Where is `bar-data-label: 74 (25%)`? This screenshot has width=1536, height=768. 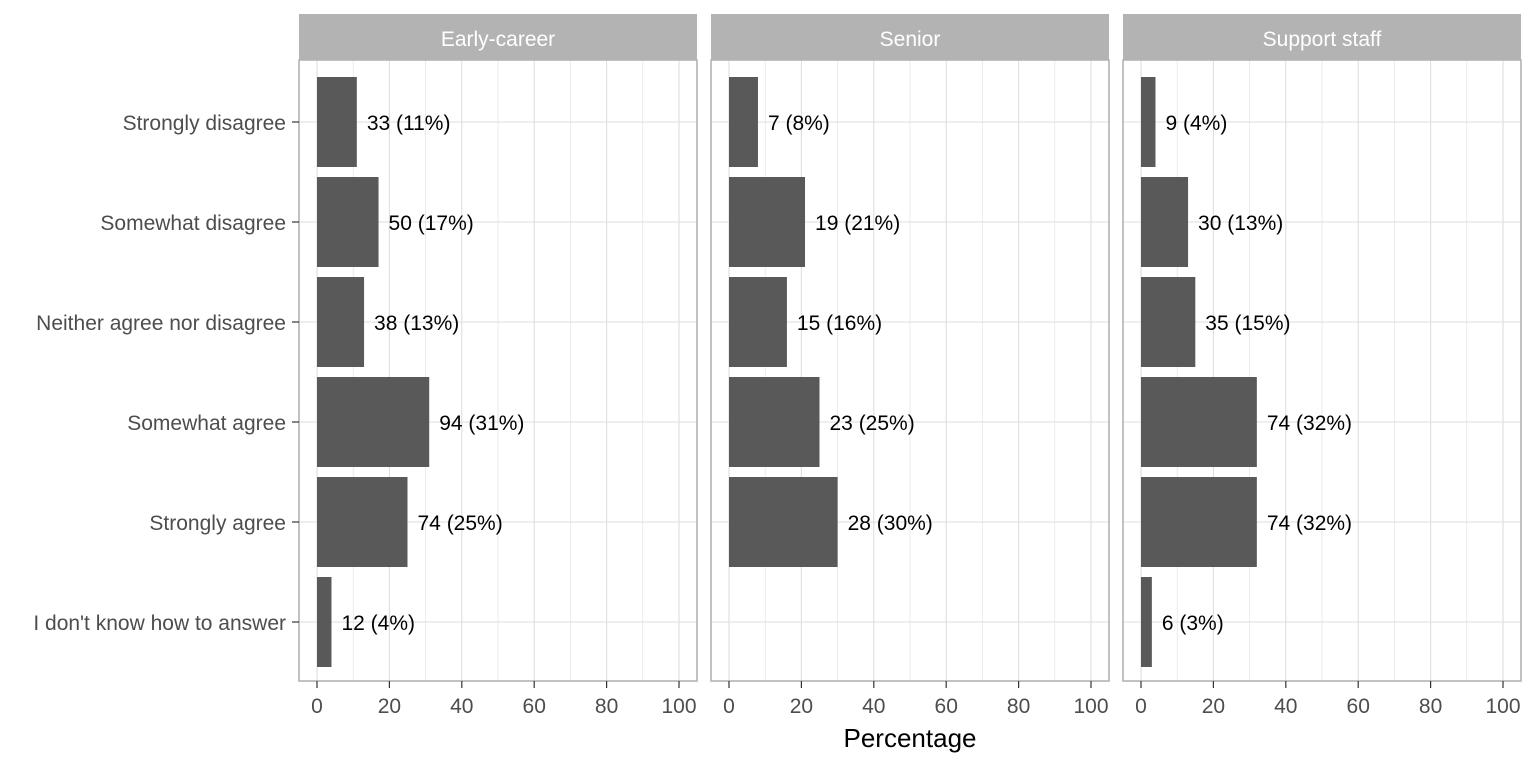
bar-data-label: 74 (25%) is located at coordinates (460, 523).